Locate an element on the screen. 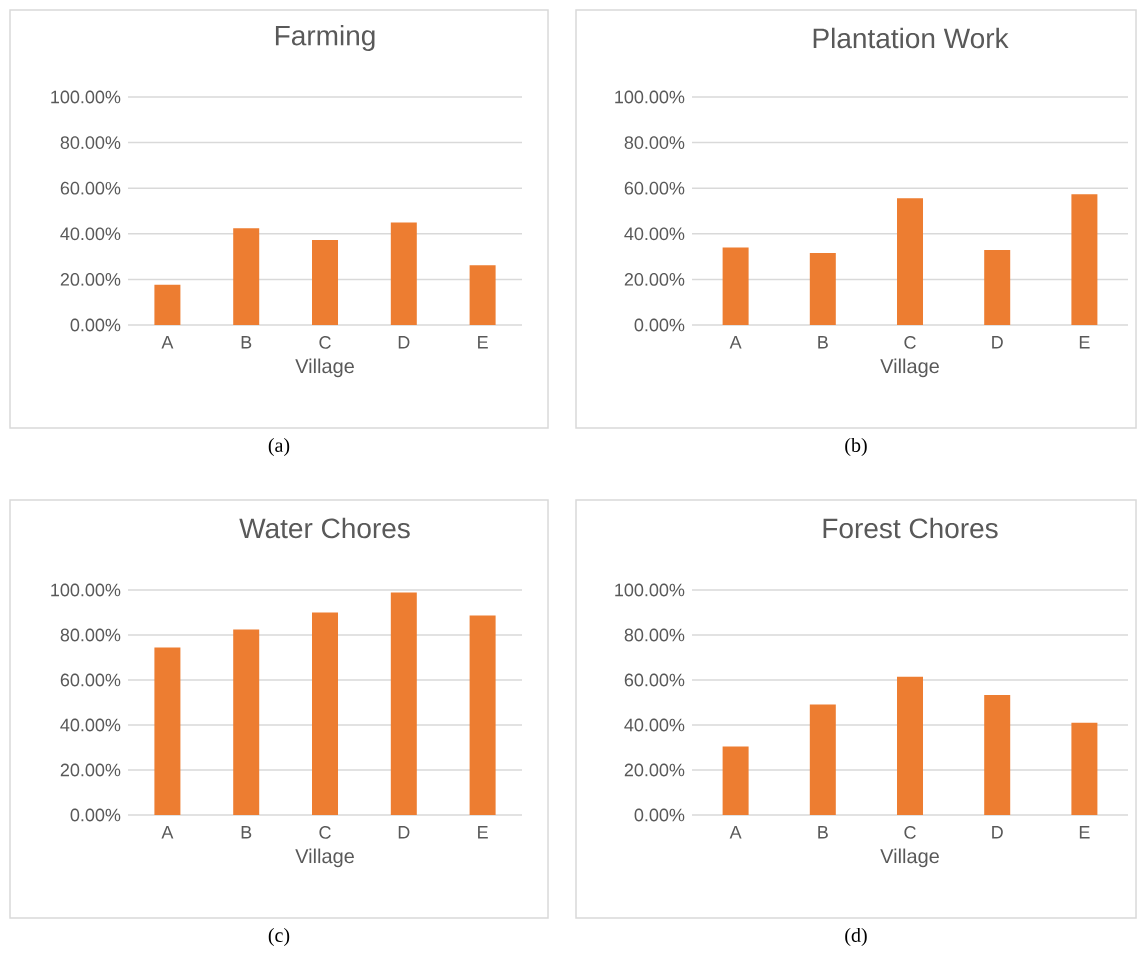 This screenshot has width=1138, height=953. chart-title: Farming is located at coordinates (325, 38).